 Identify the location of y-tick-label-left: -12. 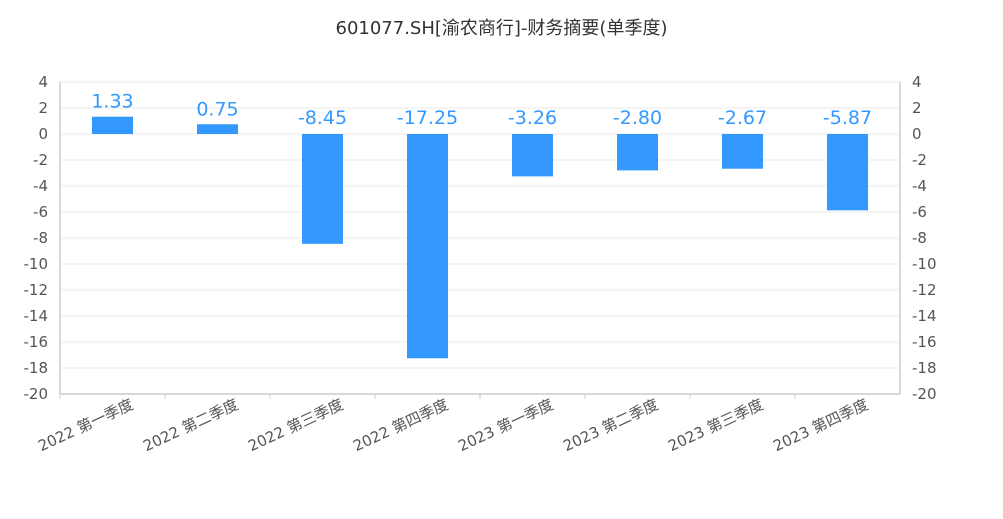
(36, 290).